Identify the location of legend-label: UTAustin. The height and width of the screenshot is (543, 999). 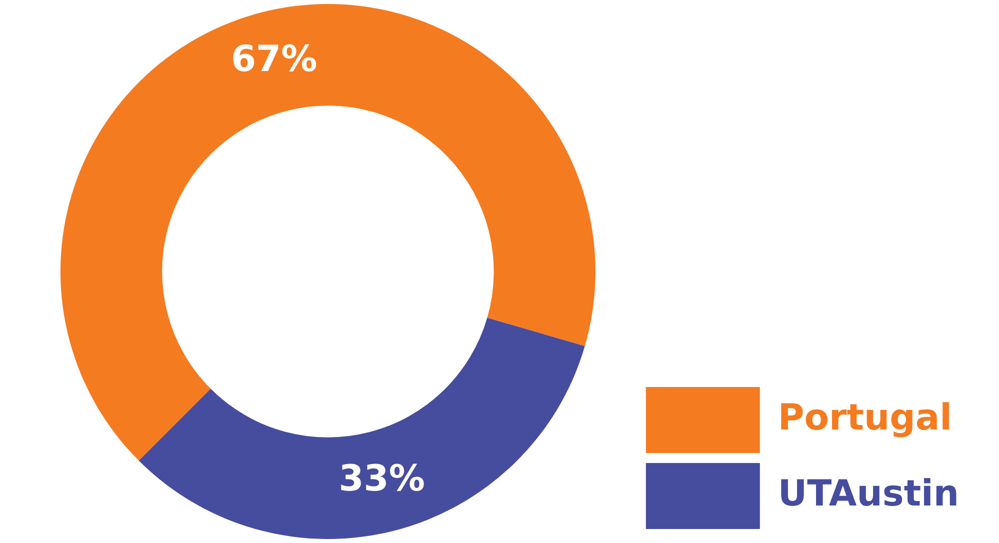
(869, 493).